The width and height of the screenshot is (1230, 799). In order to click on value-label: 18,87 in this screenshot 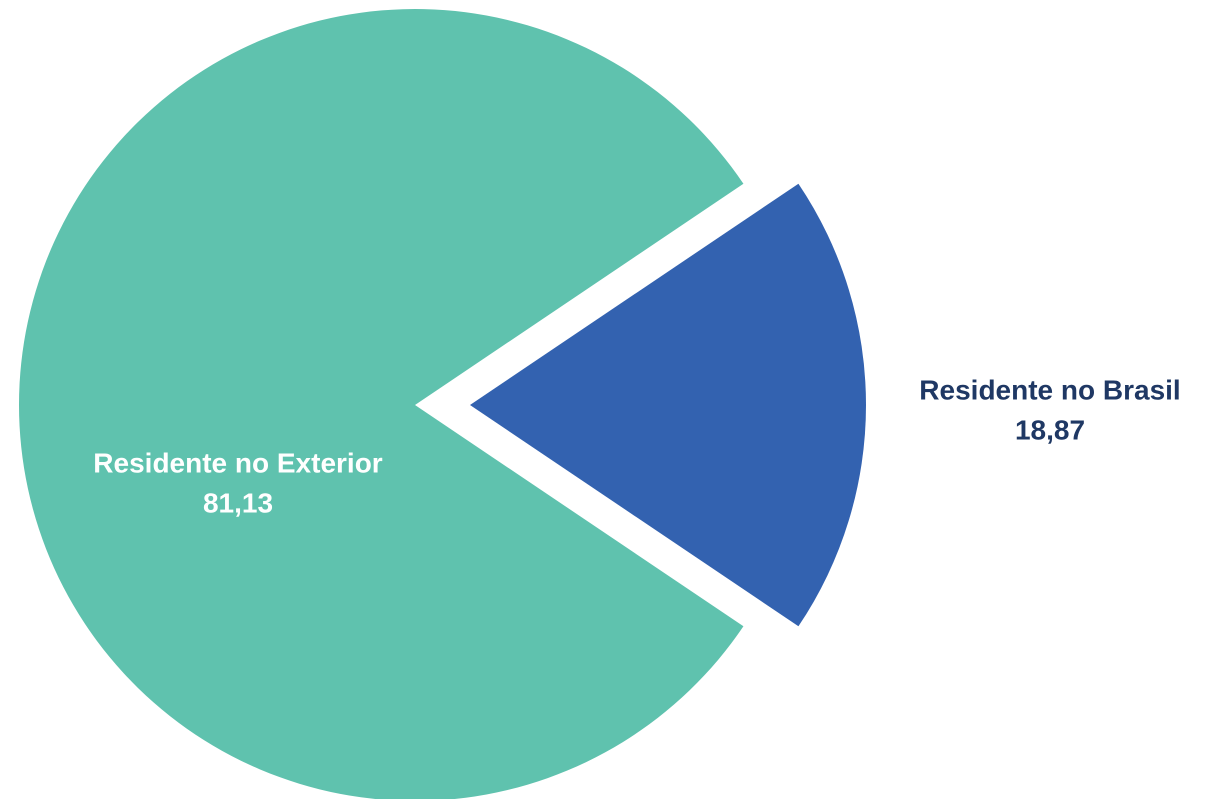, I will do `click(1050, 429)`.